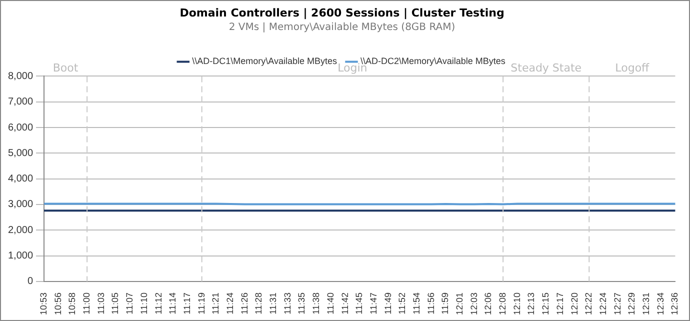  Describe the element at coordinates (645, 304) in the screenshot. I see `x-tick-label: 12:31` at that location.